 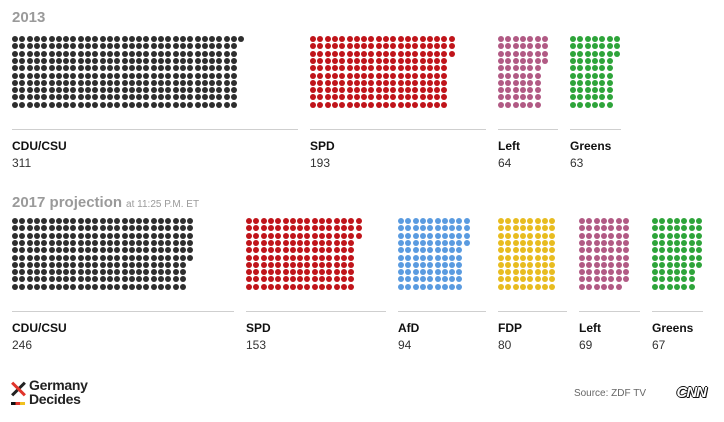 What do you see at coordinates (510, 328) in the screenshot?
I see `party-label: FDP` at bounding box center [510, 328].